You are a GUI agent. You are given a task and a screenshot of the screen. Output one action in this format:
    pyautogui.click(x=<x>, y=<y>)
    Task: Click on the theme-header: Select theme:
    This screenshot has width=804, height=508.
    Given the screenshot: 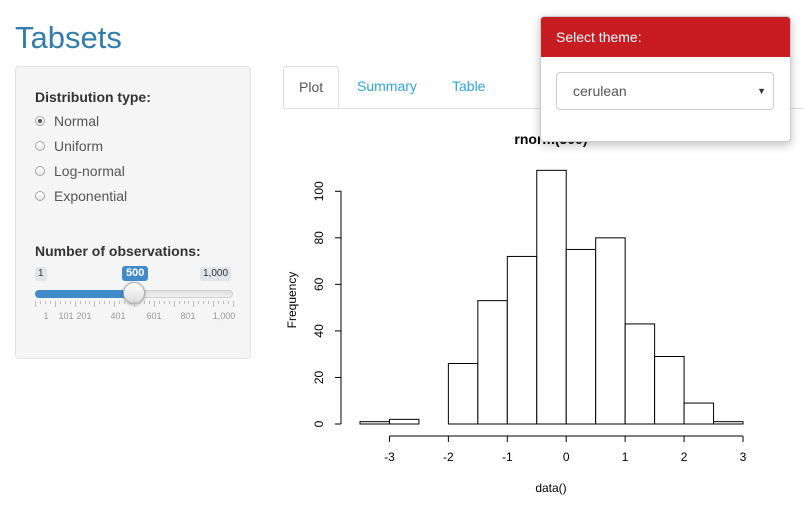 What is the action you would take?
    pyautogui.click(x=665, y=37)
    